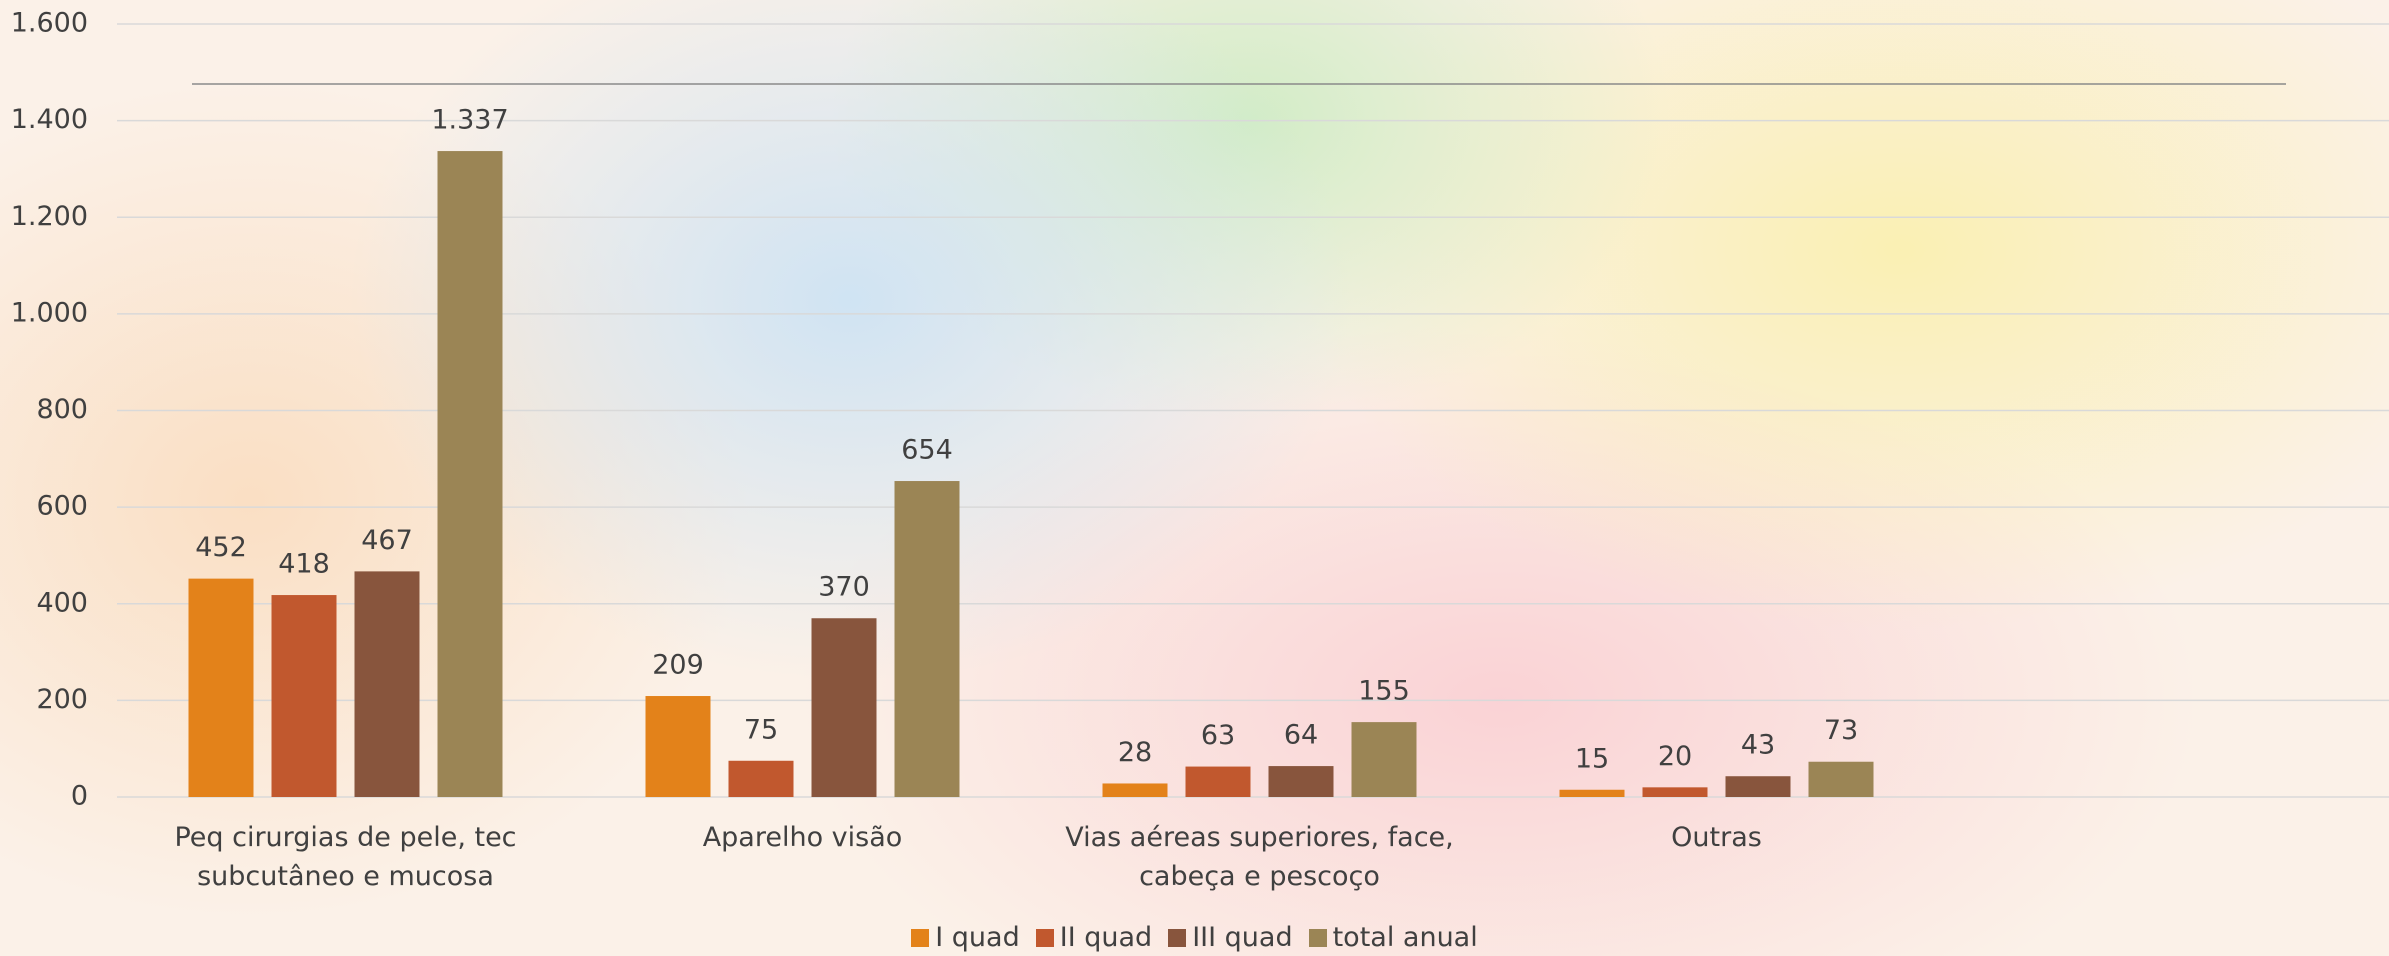 The width and height of the screenshot is (2389, 956). I want to click on legend-label: III quad, so click(1242, 937).